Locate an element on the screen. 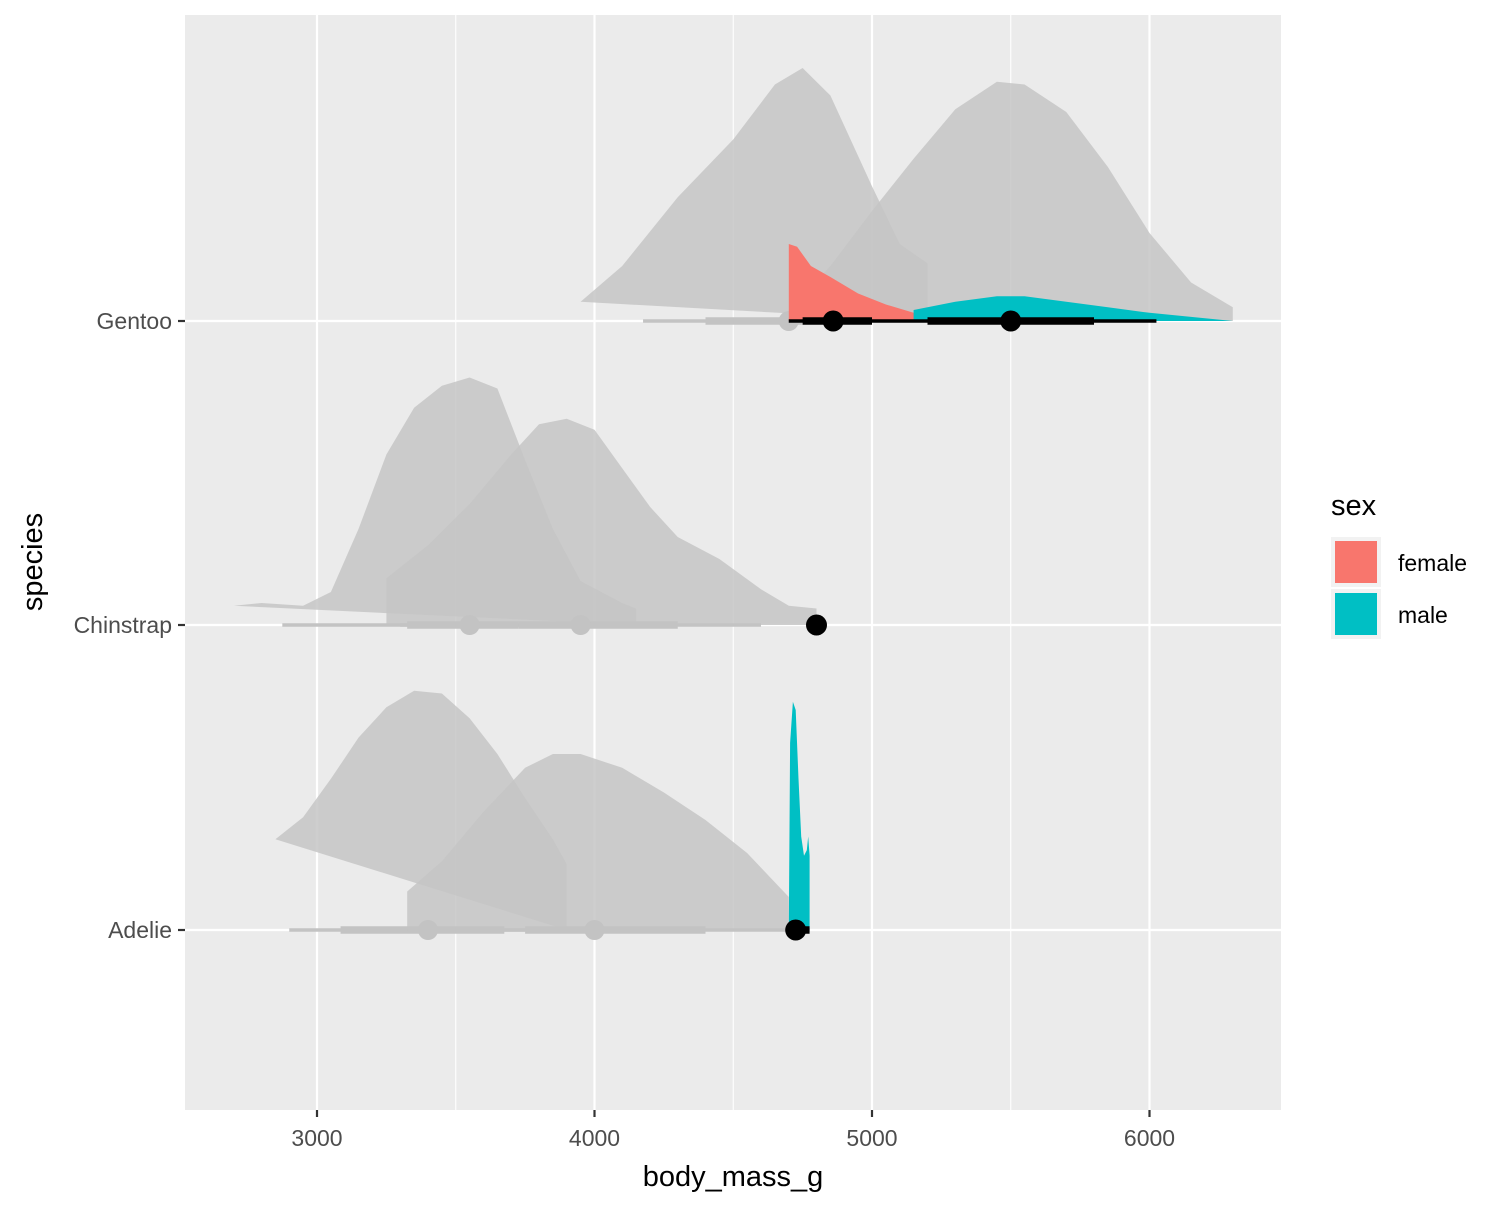 Image resolution: width=1512 pixels, height=1209 pixels. y-tick-label-adelie: Adelie is located at coordinates (140, 930).